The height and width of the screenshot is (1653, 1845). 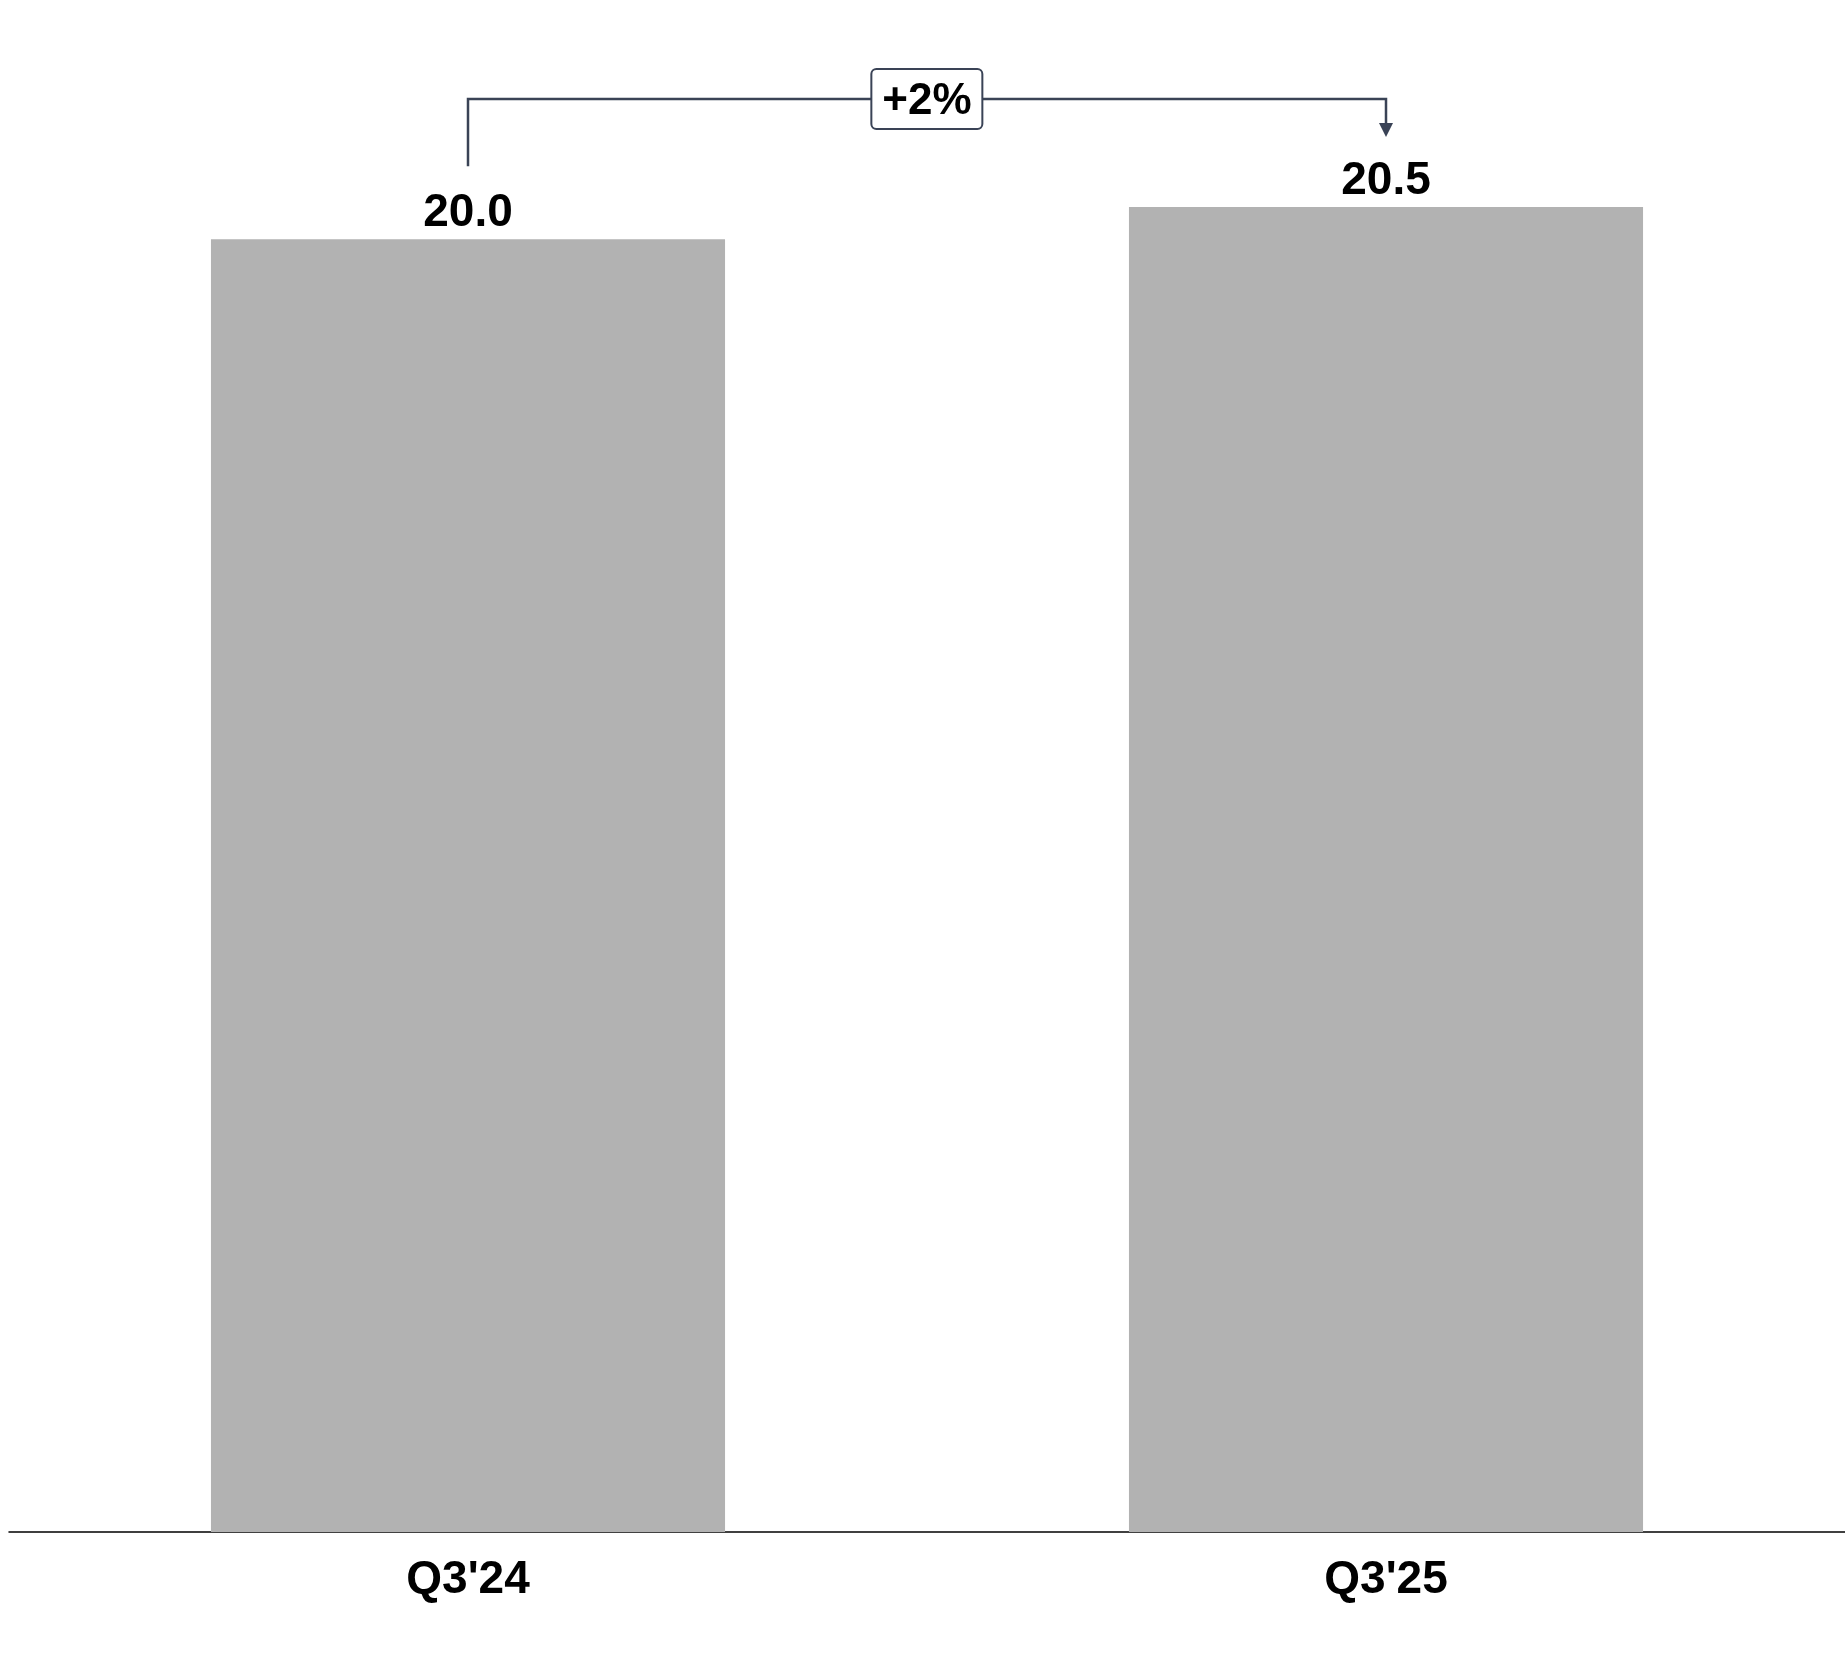 I want to click on data-label: 20.5, so click(x=1386, y=178).